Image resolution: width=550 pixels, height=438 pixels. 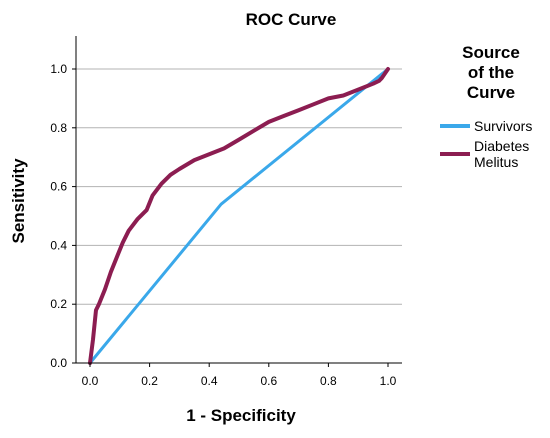 I want to click on x-tick-label-4: 0.8, so click(x=328, y=381).